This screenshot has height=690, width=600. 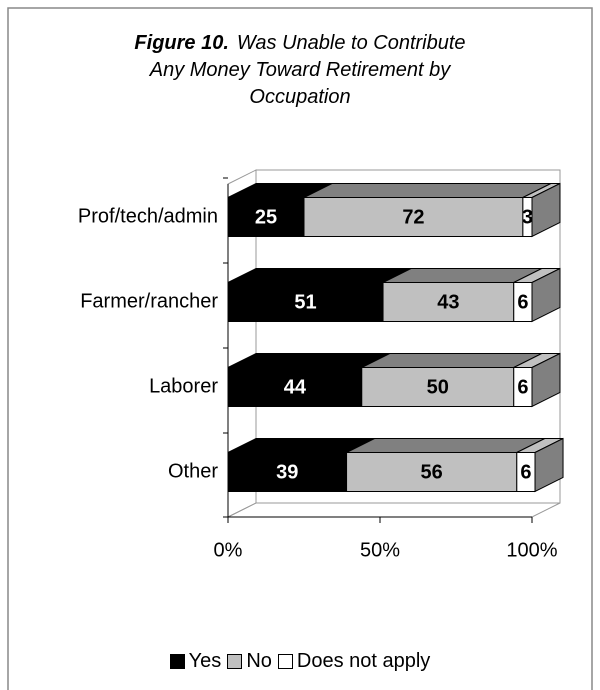 I want to click on data-label: 50, so click(x=438, y=387).